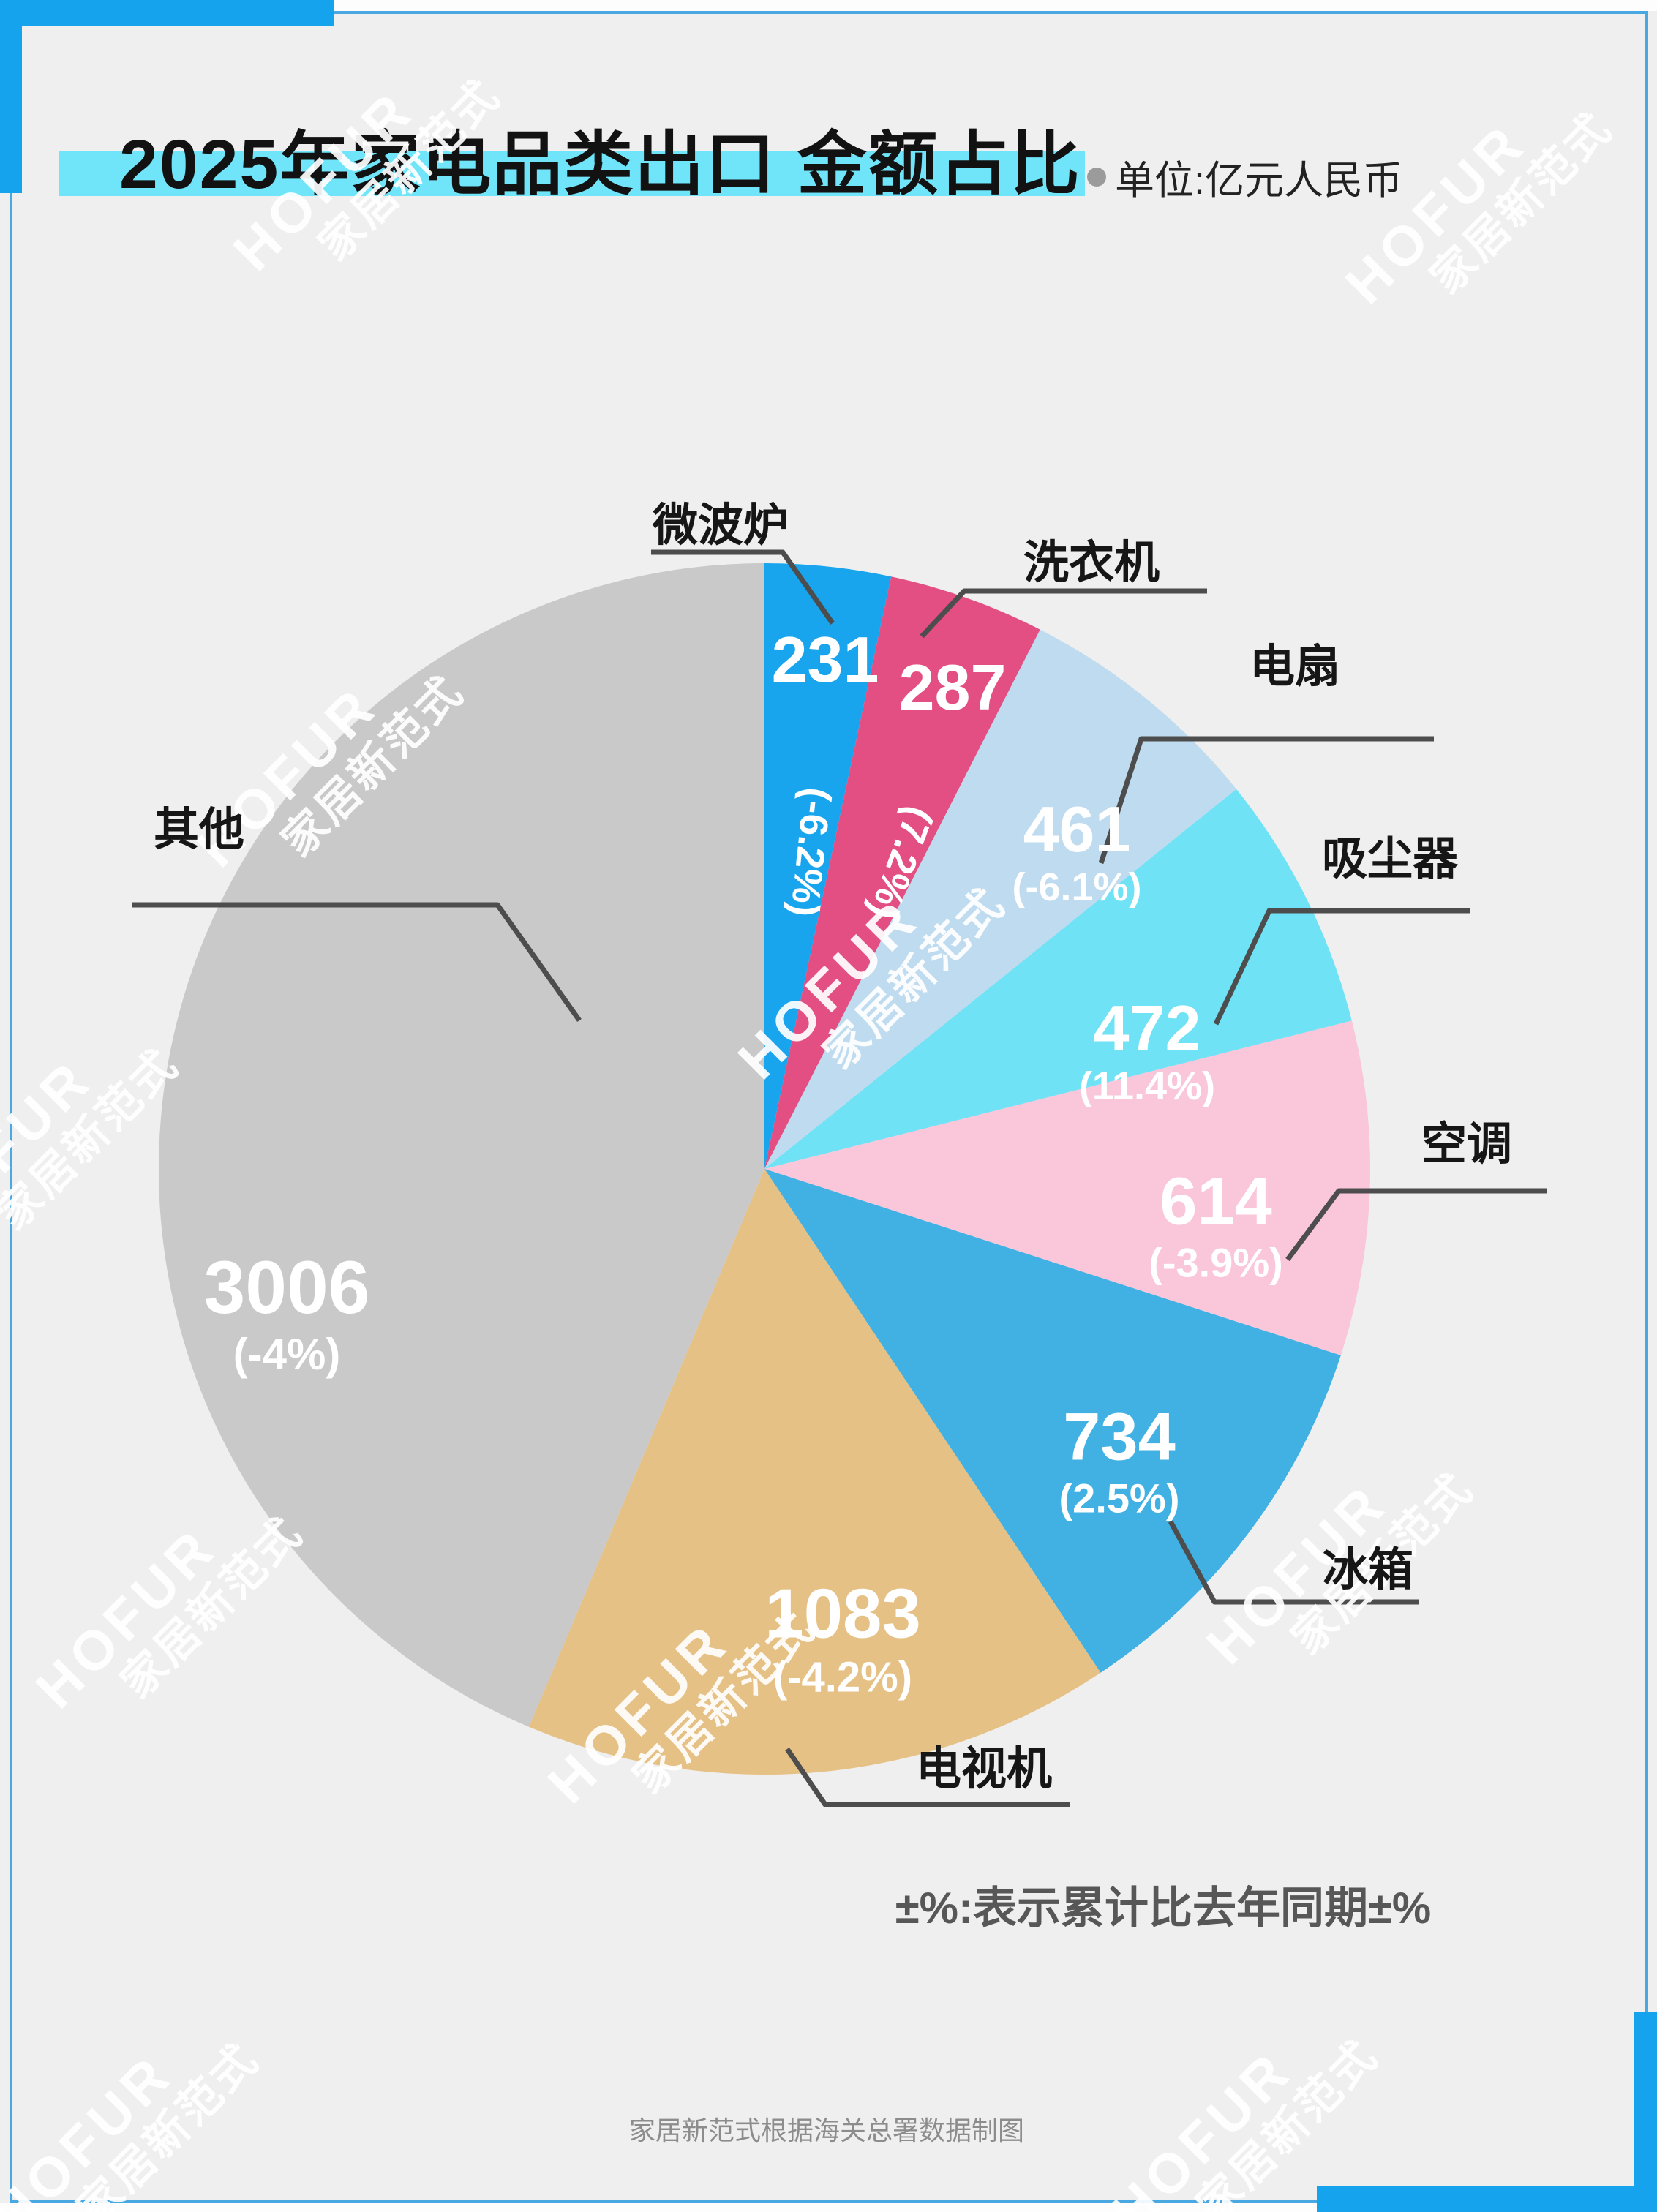 The height and width of the screenshot is (2212, 1657). I want to click on corner-bar-top-left-horizontal, so click(167, 13).